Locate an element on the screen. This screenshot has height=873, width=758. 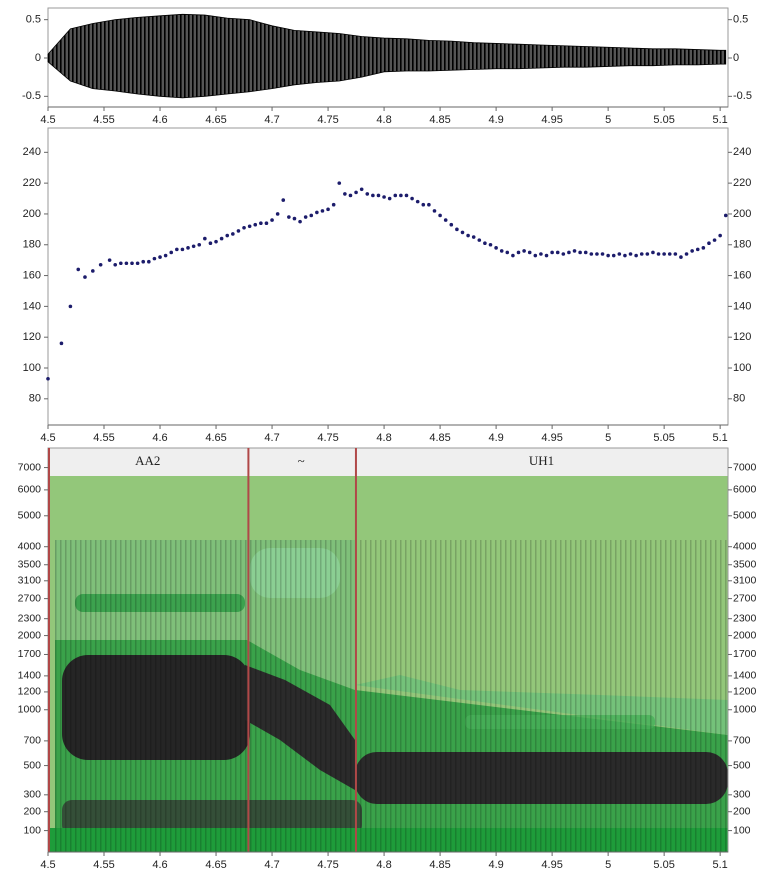
y-tick-label: 1000 is located at coordinates (30, 710).